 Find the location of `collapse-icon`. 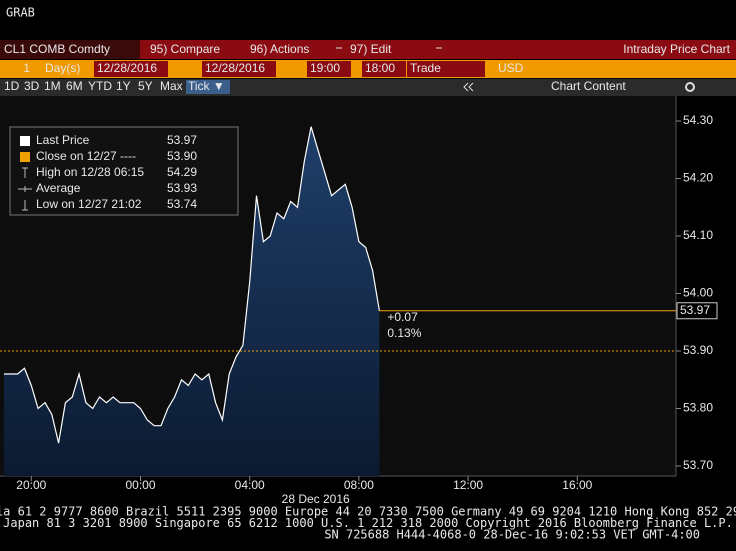

collapse-icon is located at coordinates (468, 87).